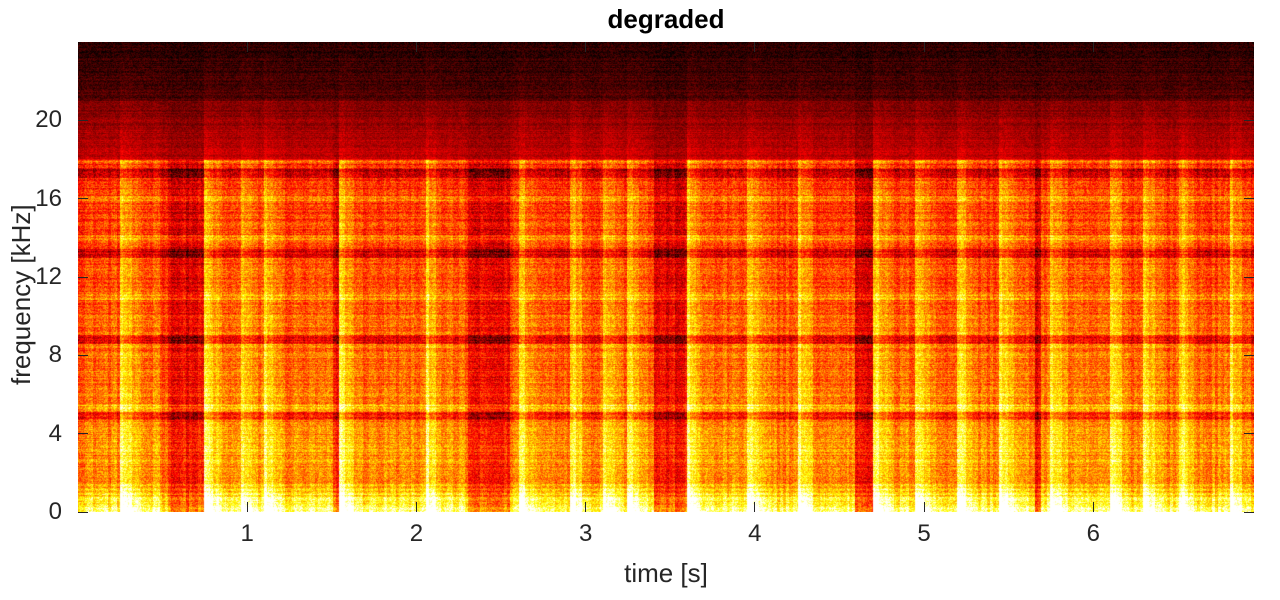  What do you see at coordinates (55, 511) in the screenshot?
I see `y-tick-label: 0` at bounding box center [55, 511].